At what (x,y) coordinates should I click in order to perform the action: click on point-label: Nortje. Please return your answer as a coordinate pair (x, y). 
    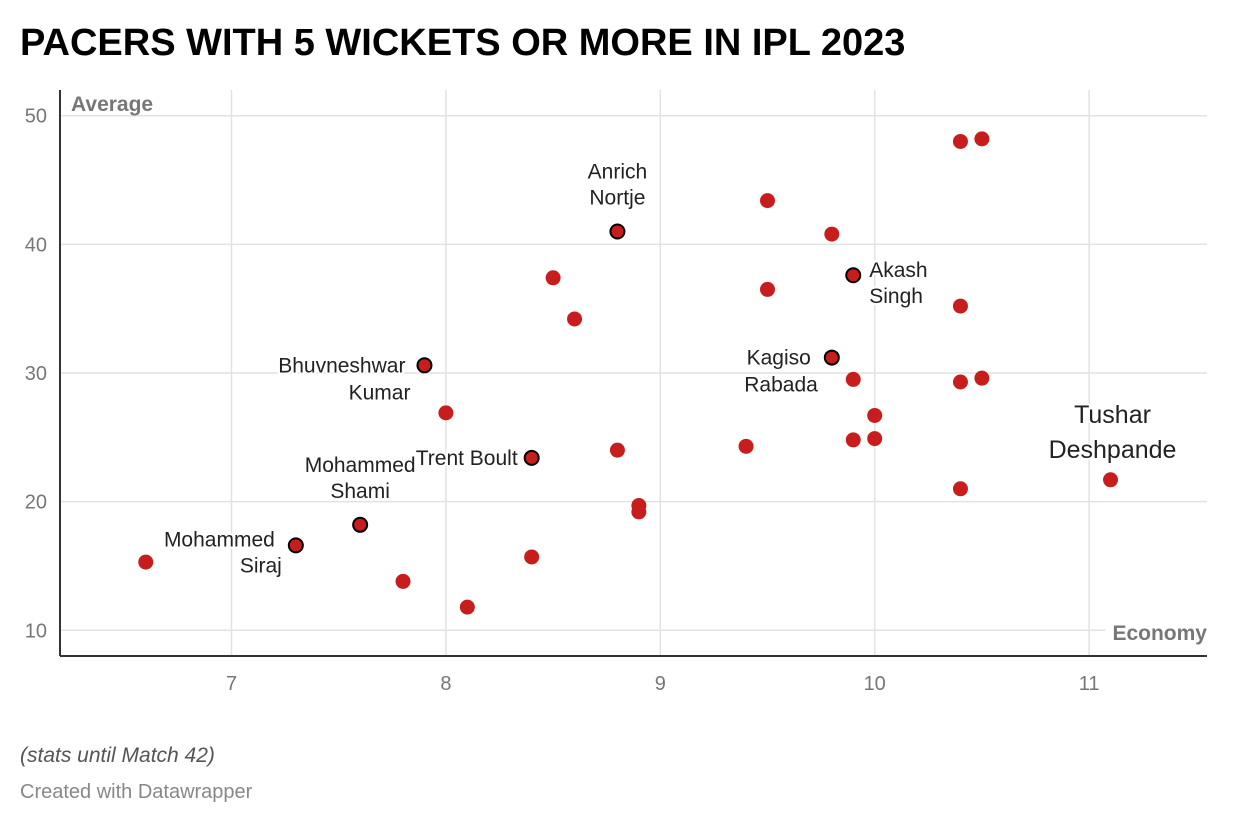
    Looking at the image, I should click on (617, 198).